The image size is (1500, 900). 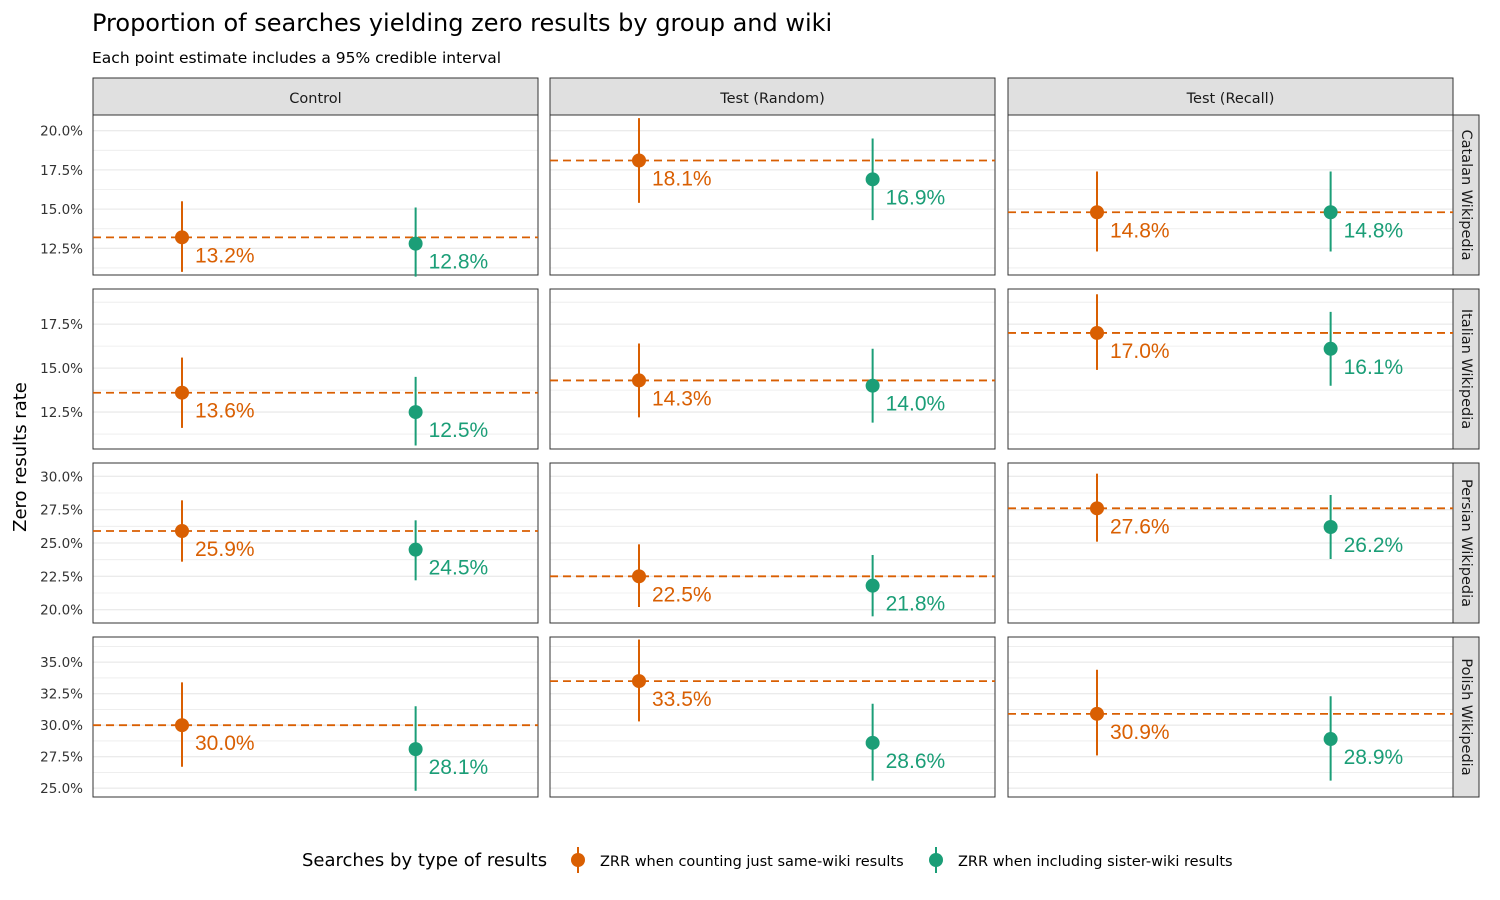 I want to click on panel-catalan-wikipedia-control: 13.2% 12.8%, so click(x=315, y=195).